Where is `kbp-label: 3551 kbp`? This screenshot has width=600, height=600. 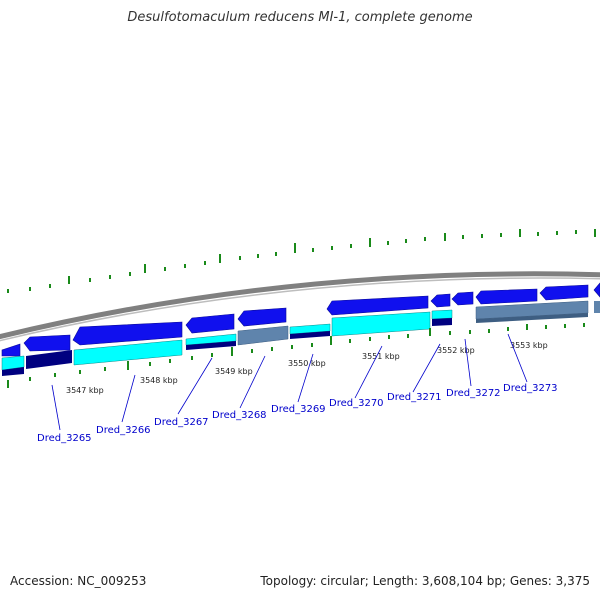 kbp-label: 3551 kbp is located at coordinates (381, 356).